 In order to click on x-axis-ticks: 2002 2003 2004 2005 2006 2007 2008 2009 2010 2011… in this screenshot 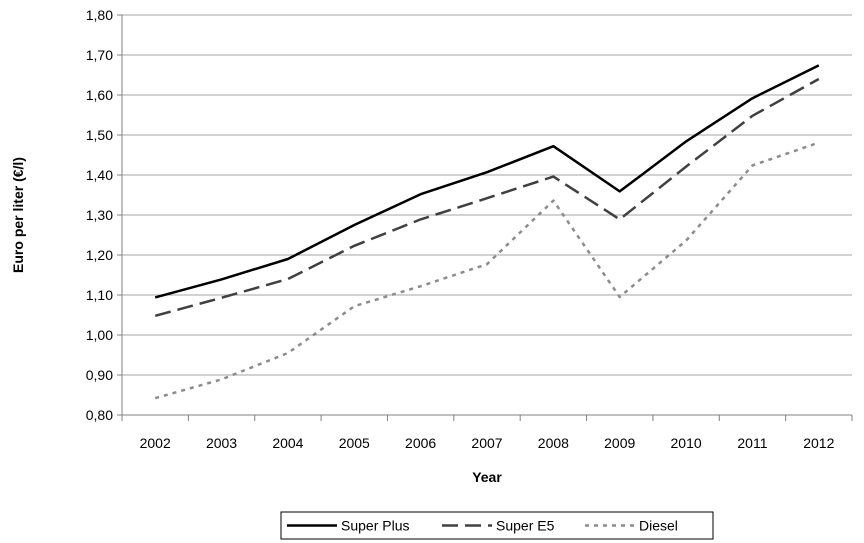, I will do `click(487, 433)`.